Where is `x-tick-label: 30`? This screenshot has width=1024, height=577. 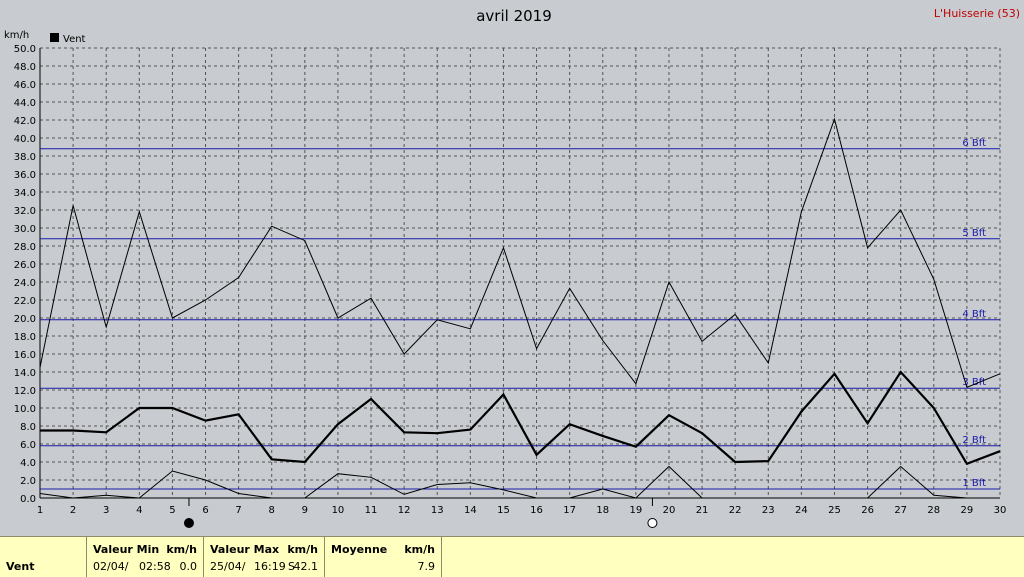 x-tick-label: 30 is located at coordinates (1000, 510).